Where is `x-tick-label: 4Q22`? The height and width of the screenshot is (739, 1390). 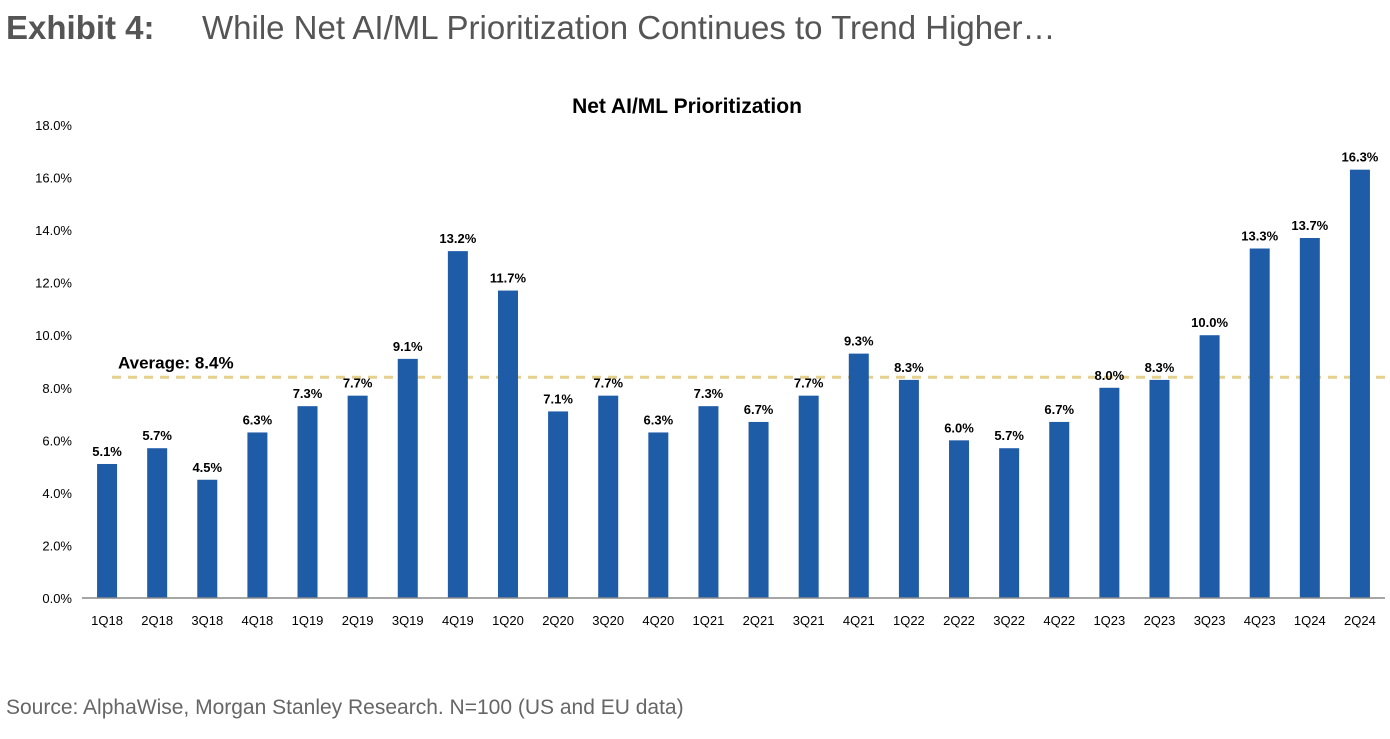
x-tick-label: 4Q22 is located at coordinates (1059, 620).